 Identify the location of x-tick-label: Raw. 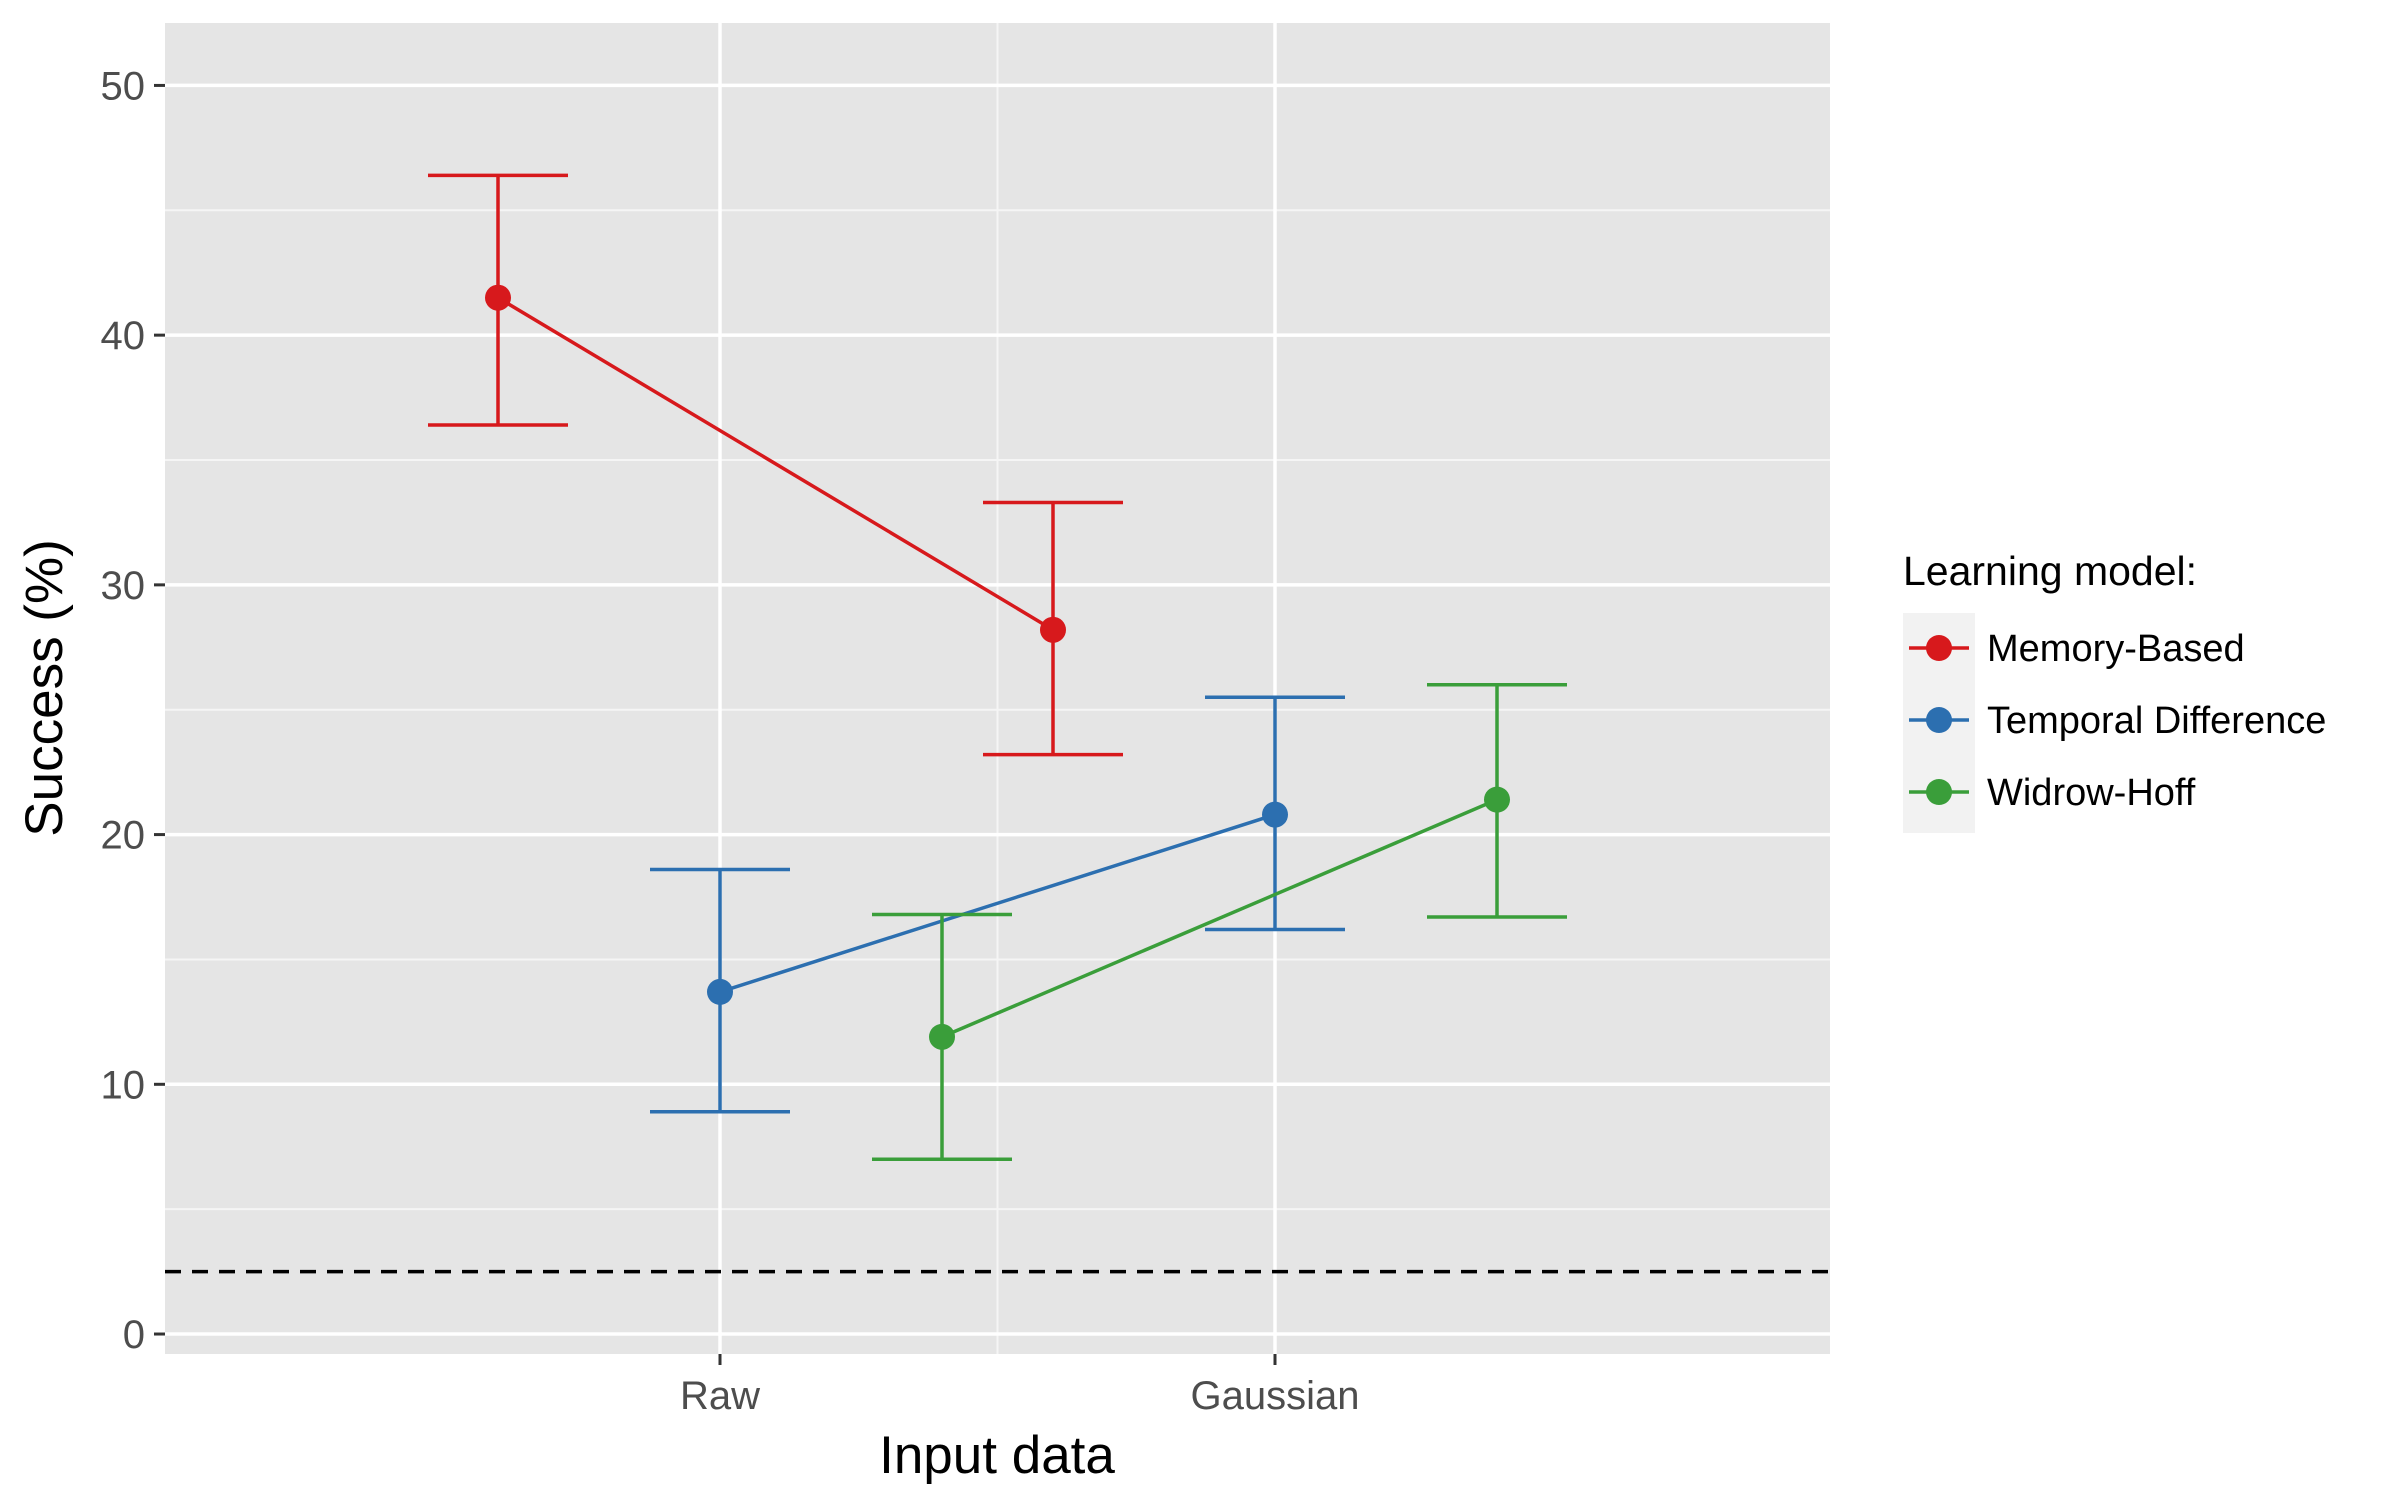
(720, 1396).